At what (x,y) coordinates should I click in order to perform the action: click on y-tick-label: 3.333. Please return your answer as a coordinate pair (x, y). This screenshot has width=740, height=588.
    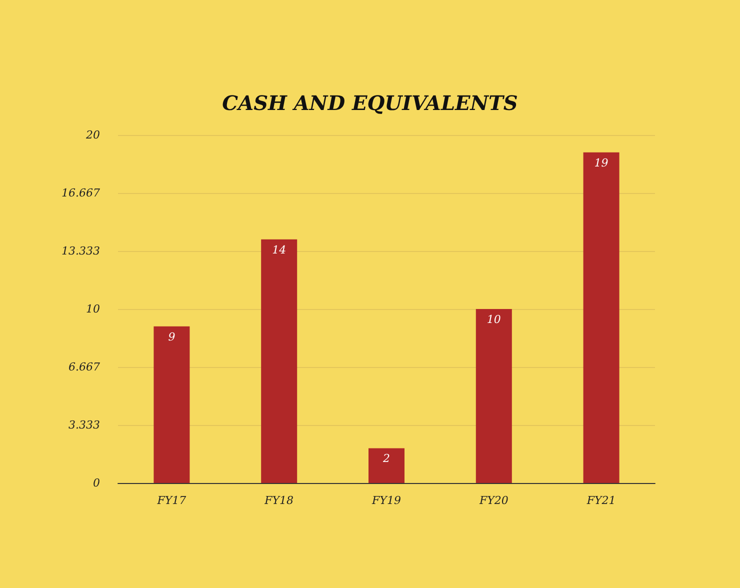
    Looking at the image, I should click on (84, 425).